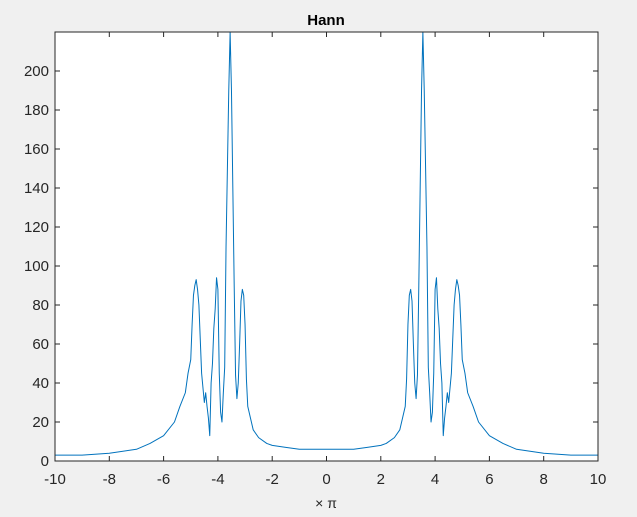 This screenshot has height=517, width=637. I want to click on y-tick-label: 120, so click(36, 227).